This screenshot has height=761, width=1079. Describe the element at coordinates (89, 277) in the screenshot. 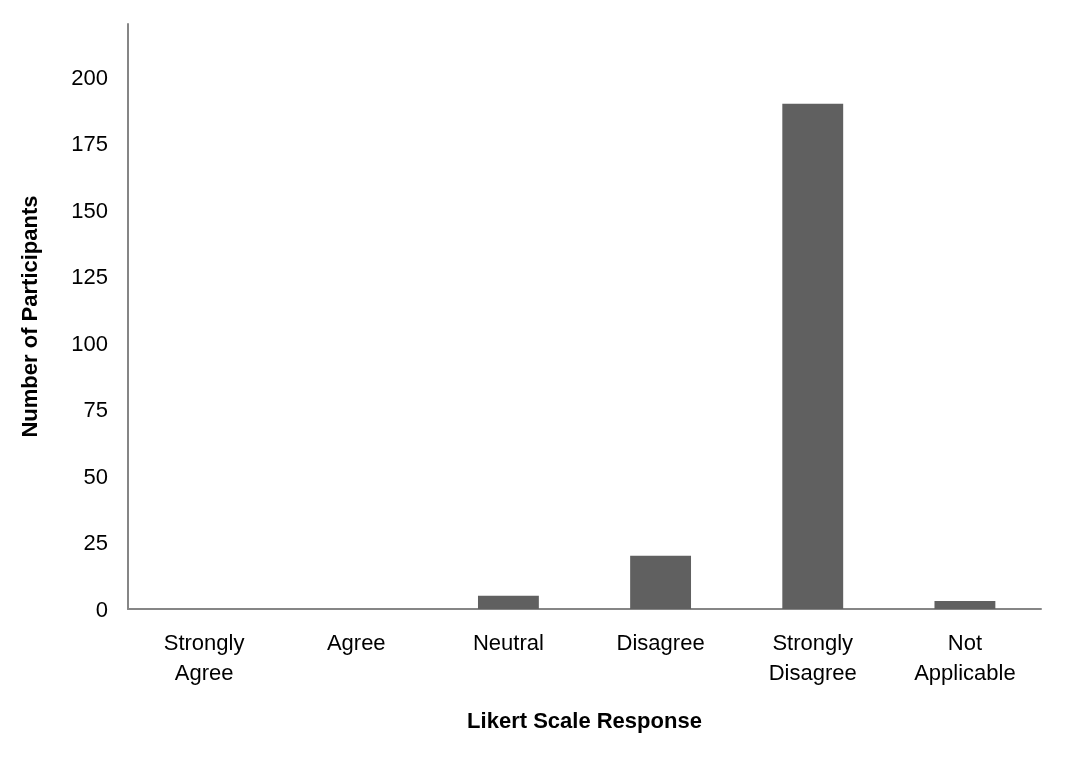

I see `y-tick-label: 125` at that location.